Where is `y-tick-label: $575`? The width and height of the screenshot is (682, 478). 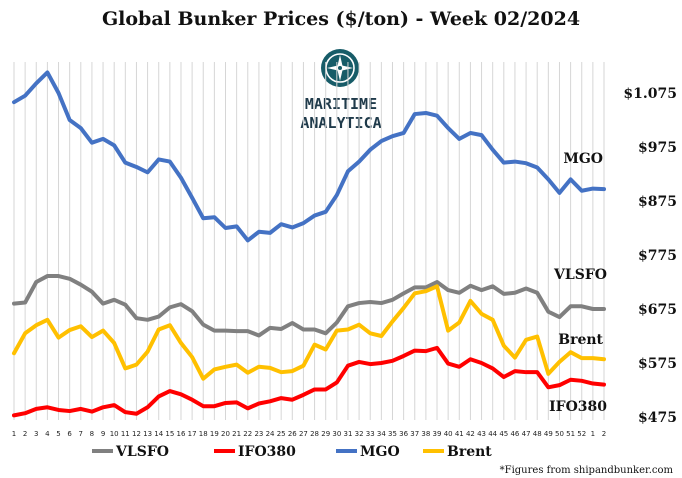 y-tick-label: $575 is located at coordinates (657, 364).